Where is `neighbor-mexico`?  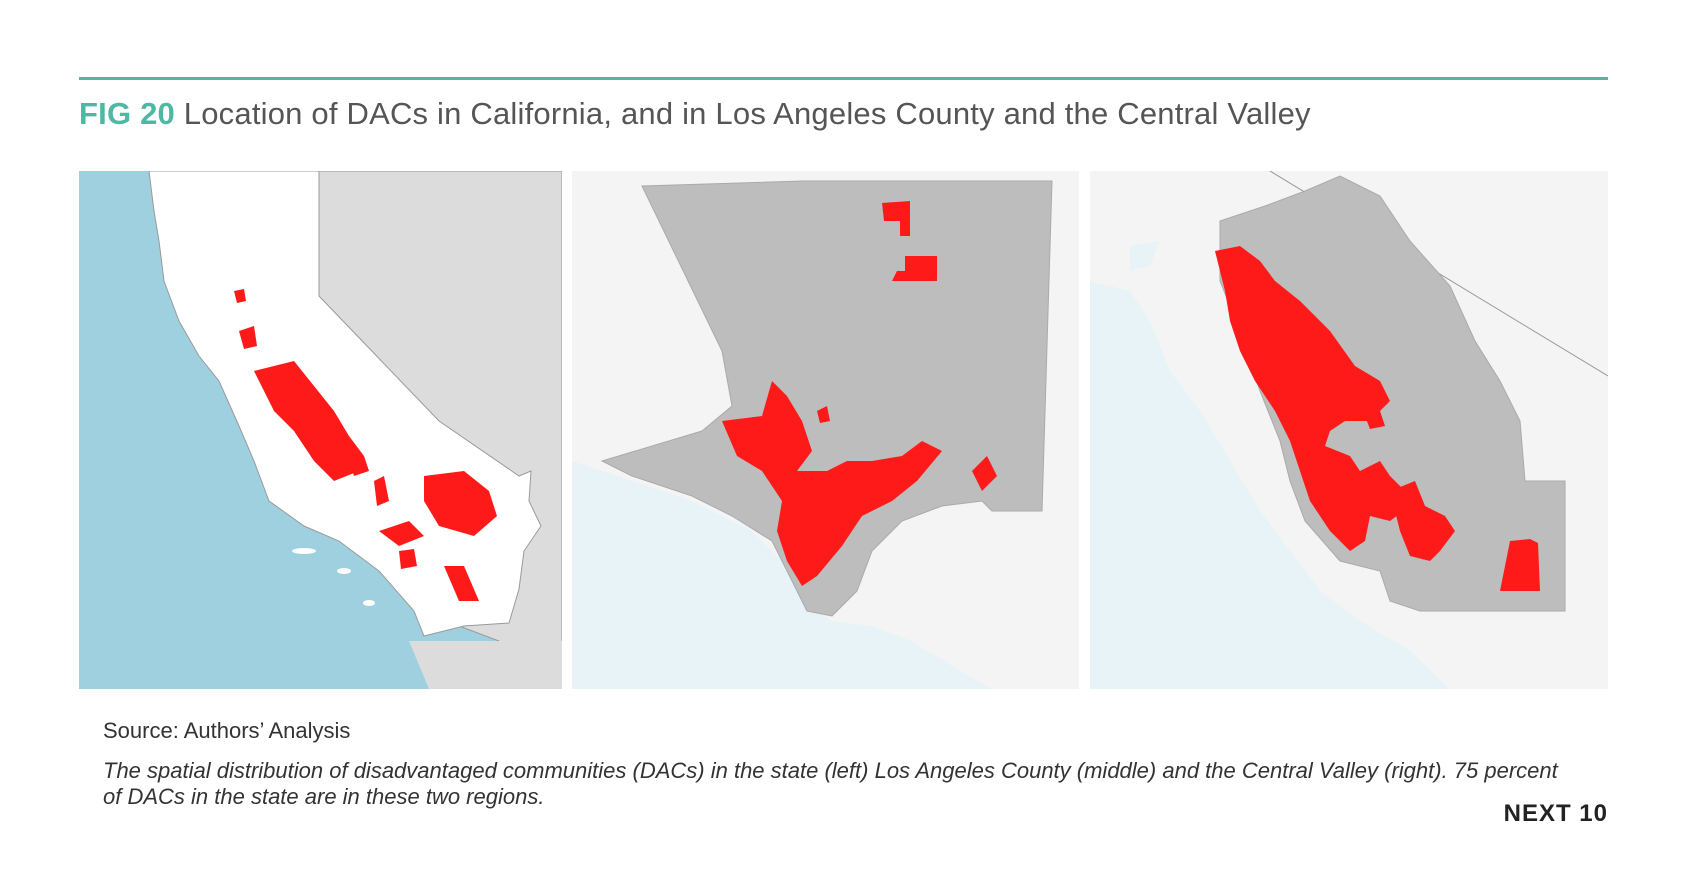 neighbor-mexico is located at coordinates (485, 665).